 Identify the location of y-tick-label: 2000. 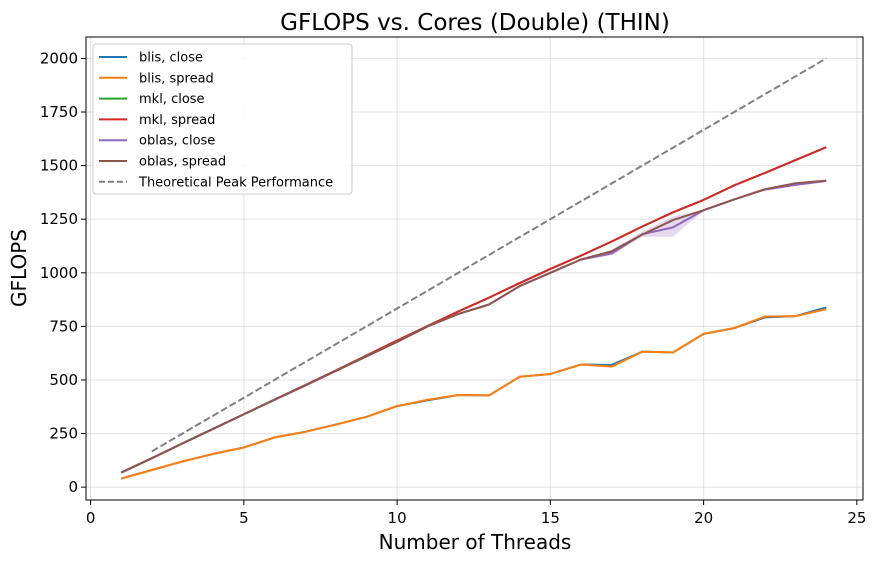
(59, 58).